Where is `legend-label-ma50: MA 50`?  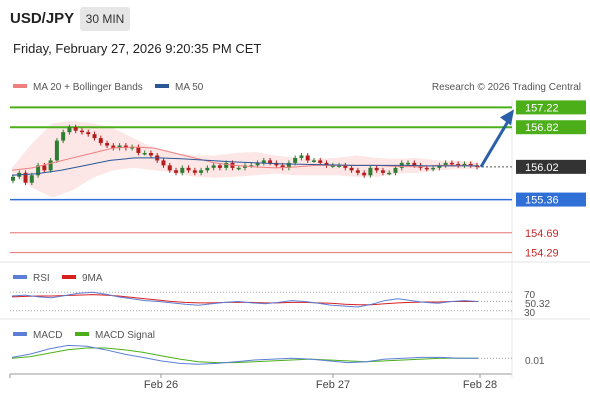
legend-label-ma50: MA 50 is located at coordinates (189, 87).